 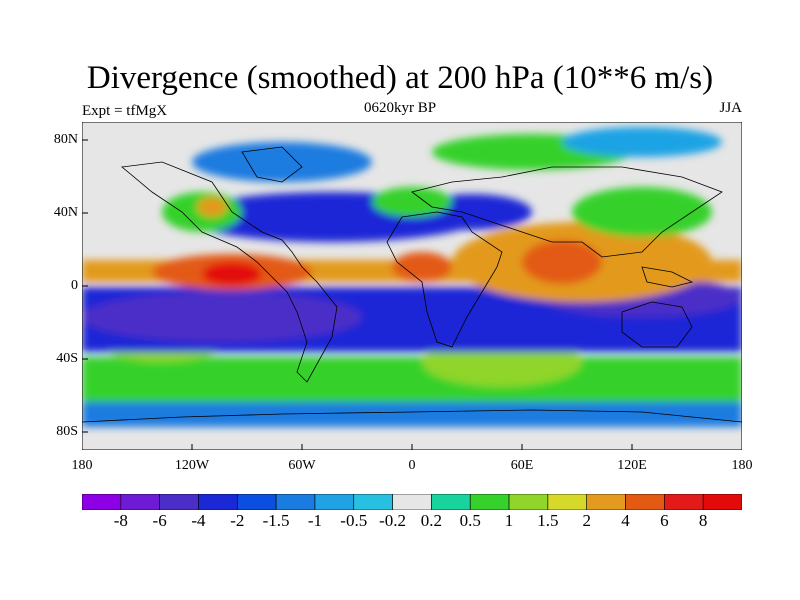 What do you see at coordinates (65, 139) in the screenshot?
I see `y-tick-label: 80N` at bounding box center [65, 139].